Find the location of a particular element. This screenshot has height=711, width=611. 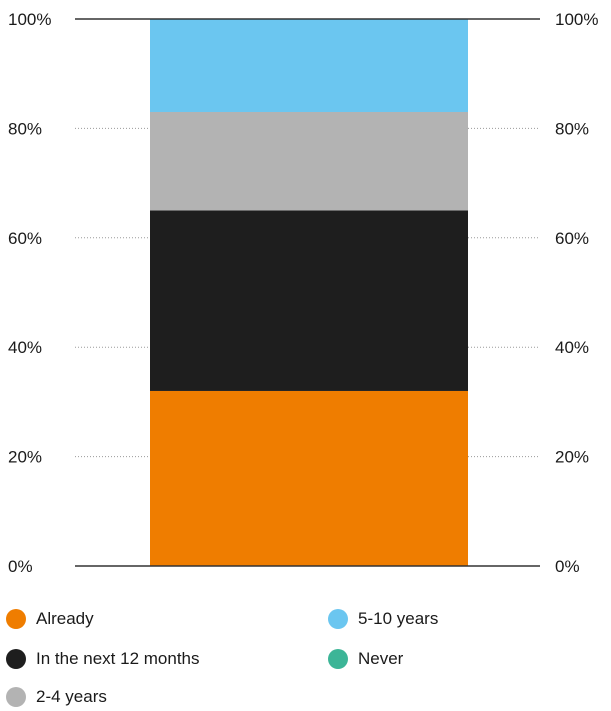

y-tick-label-left: 100% is located at coordinates (29, 19).